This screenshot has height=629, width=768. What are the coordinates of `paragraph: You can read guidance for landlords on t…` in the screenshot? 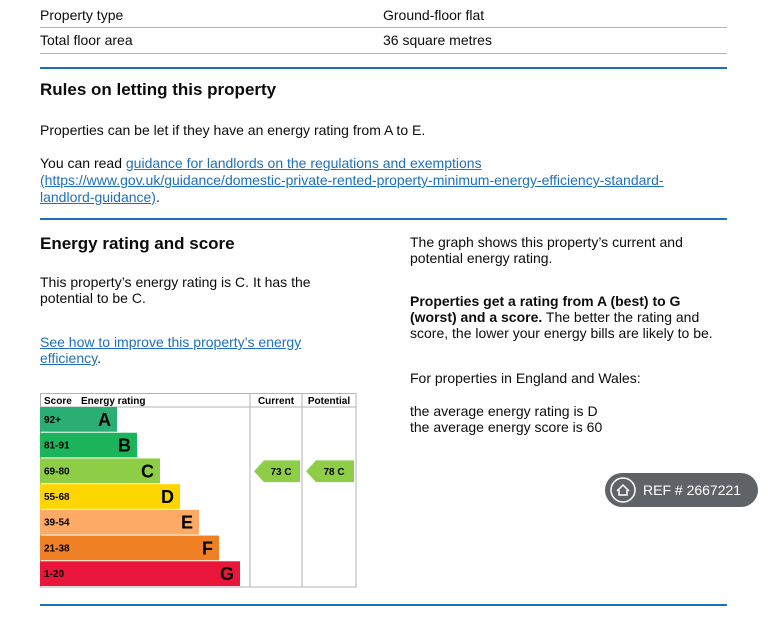 It's located at (375, 180).